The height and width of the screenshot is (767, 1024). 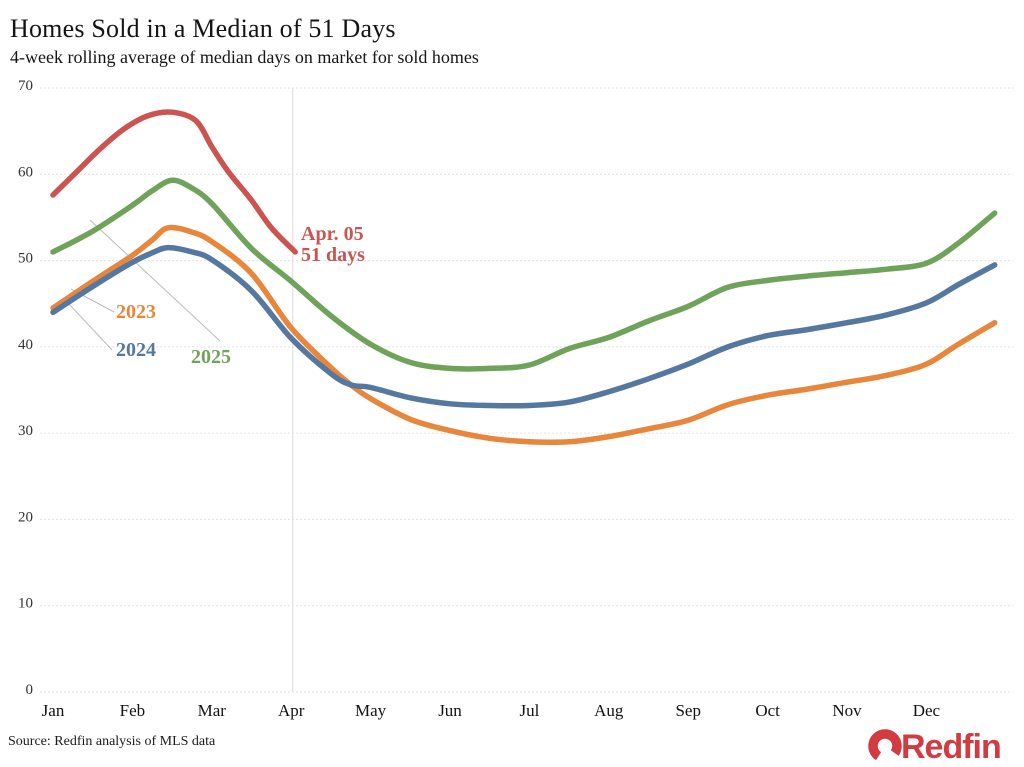 What do you see at coordinates (203, 28) in the screenshot?
I see `page-title: Homes Sold in a Median of 51 Days` at bounding box center [203, 28].